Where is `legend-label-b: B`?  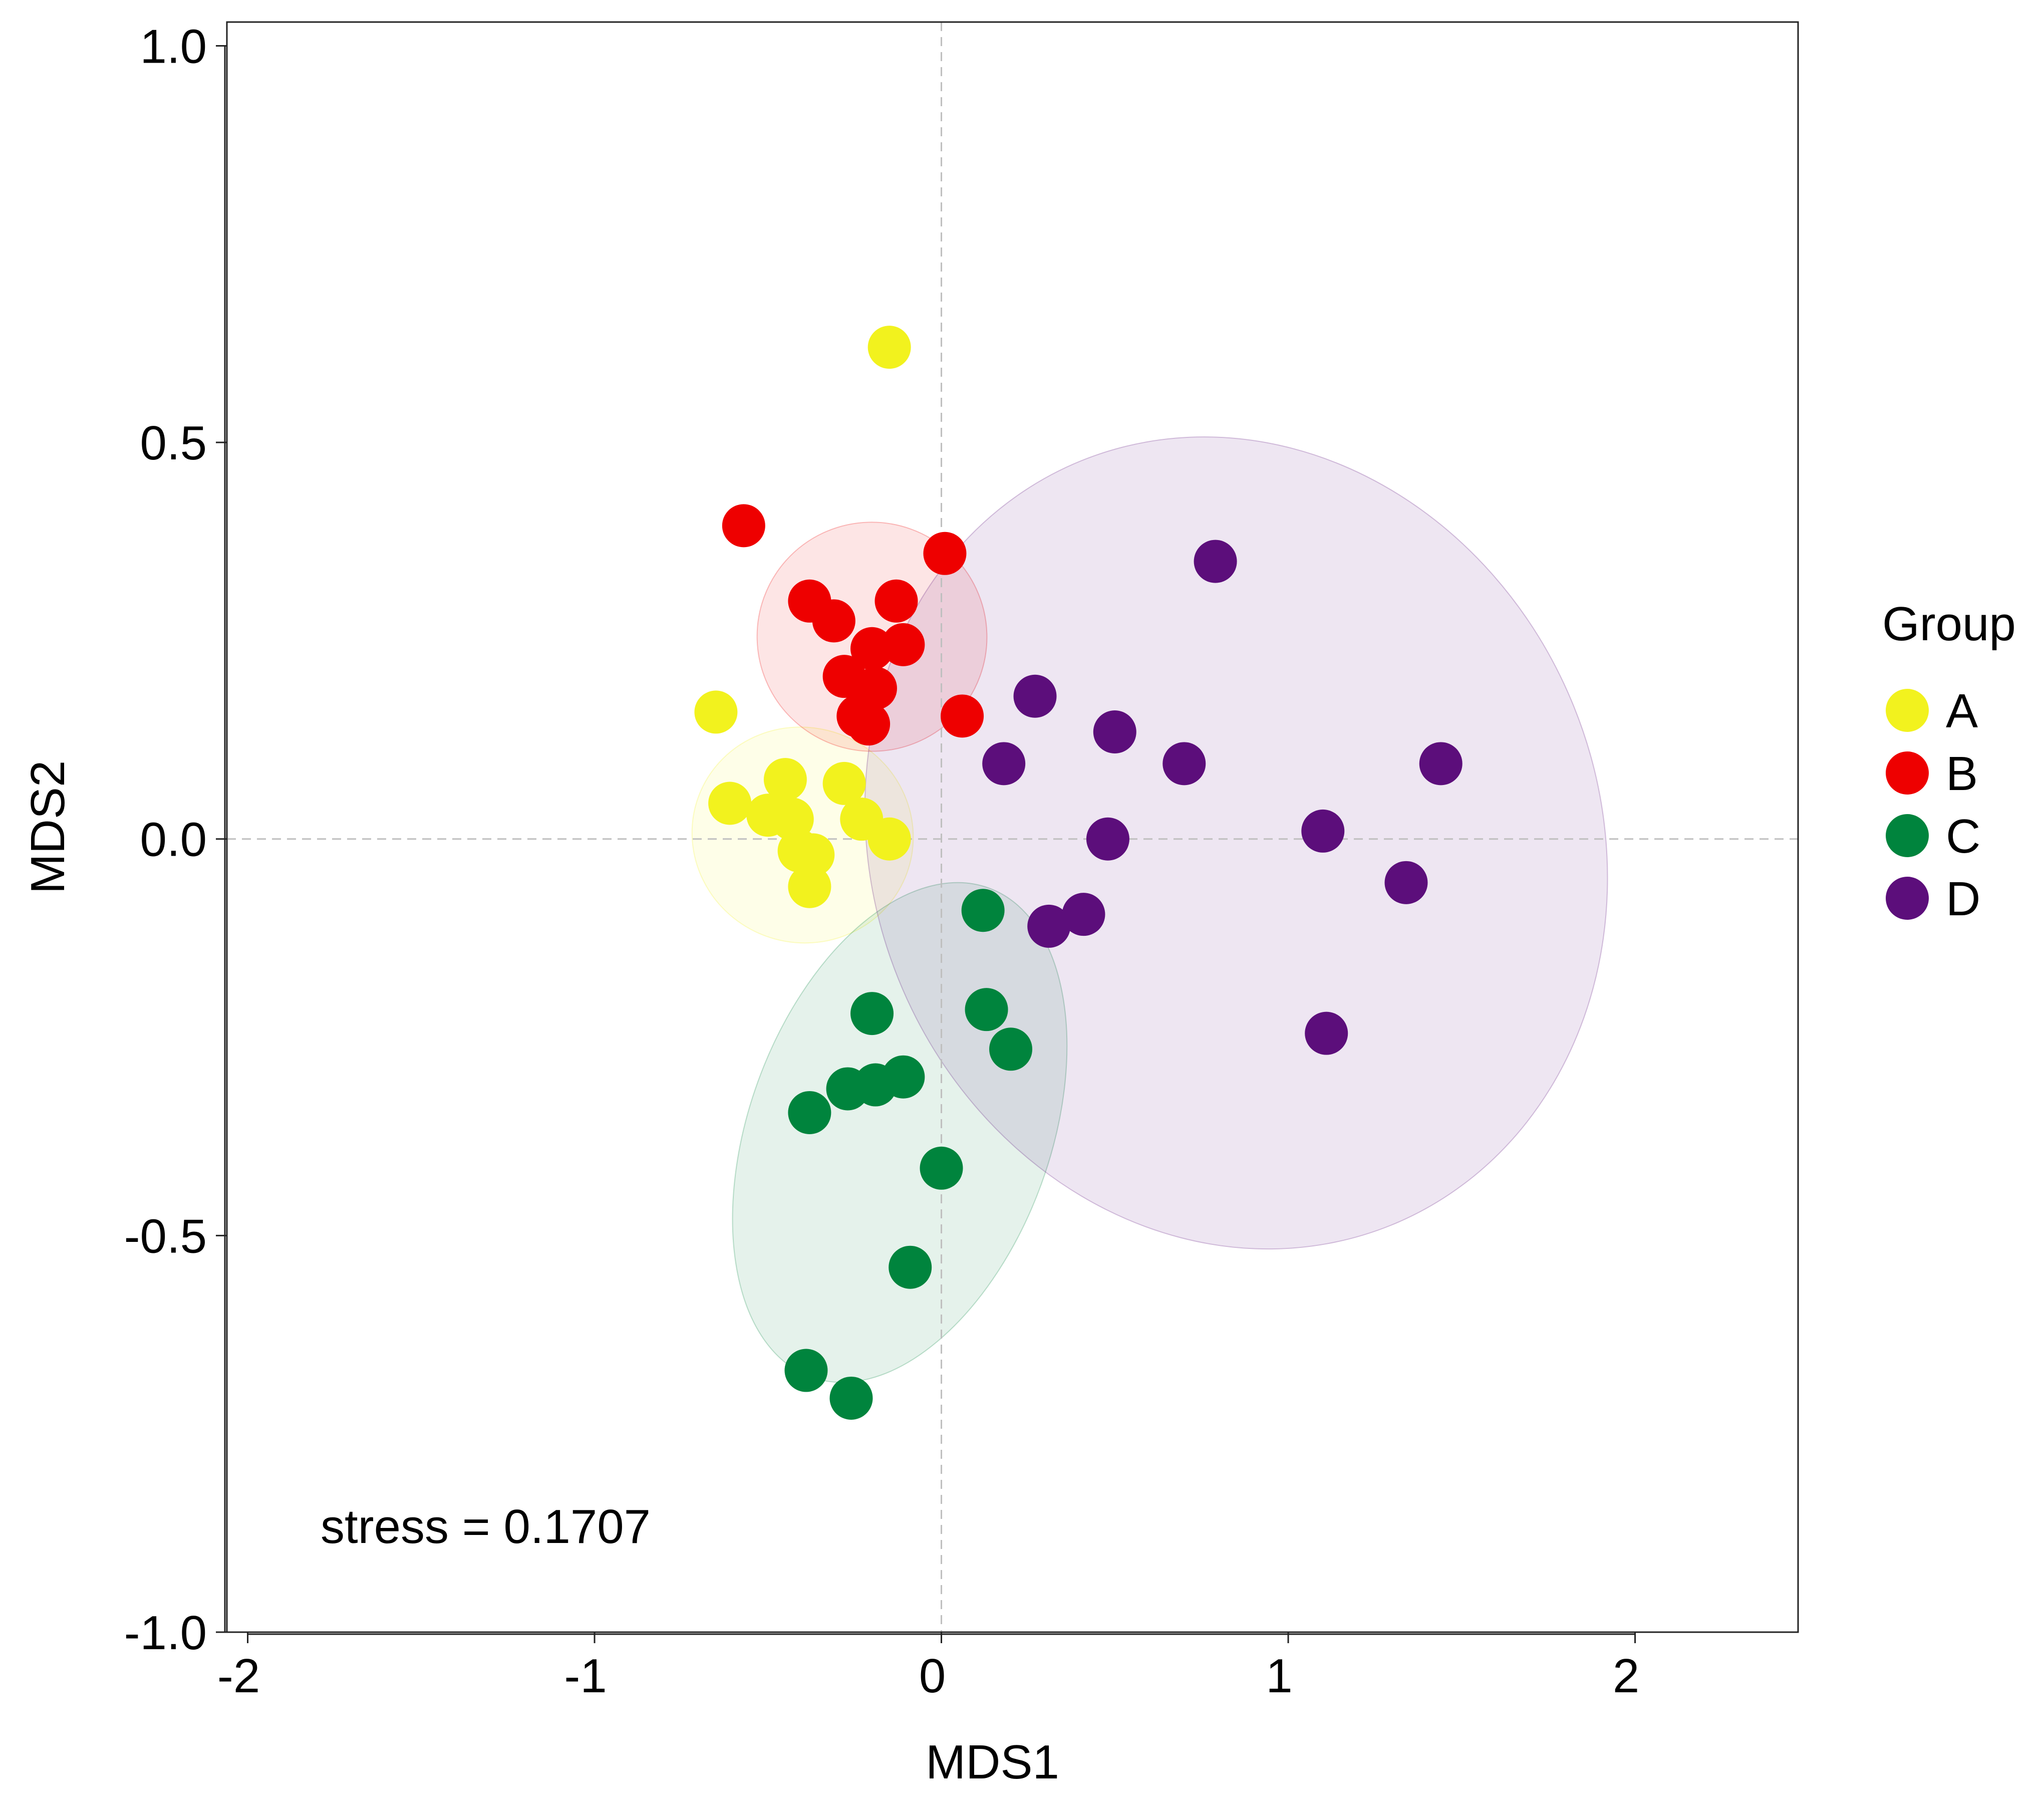 legend-label-b: B is located at coordinates (1962, 774).